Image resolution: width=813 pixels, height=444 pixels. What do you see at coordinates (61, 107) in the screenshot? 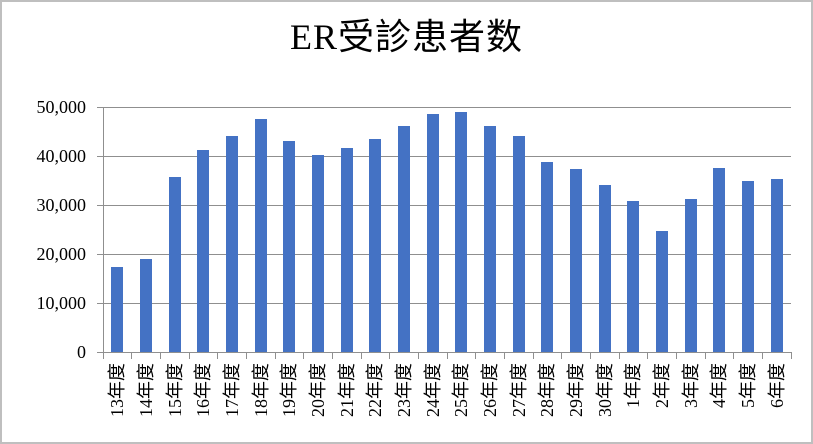
I see `y-tick-label: 50,000` at bounding box center [61, 107].